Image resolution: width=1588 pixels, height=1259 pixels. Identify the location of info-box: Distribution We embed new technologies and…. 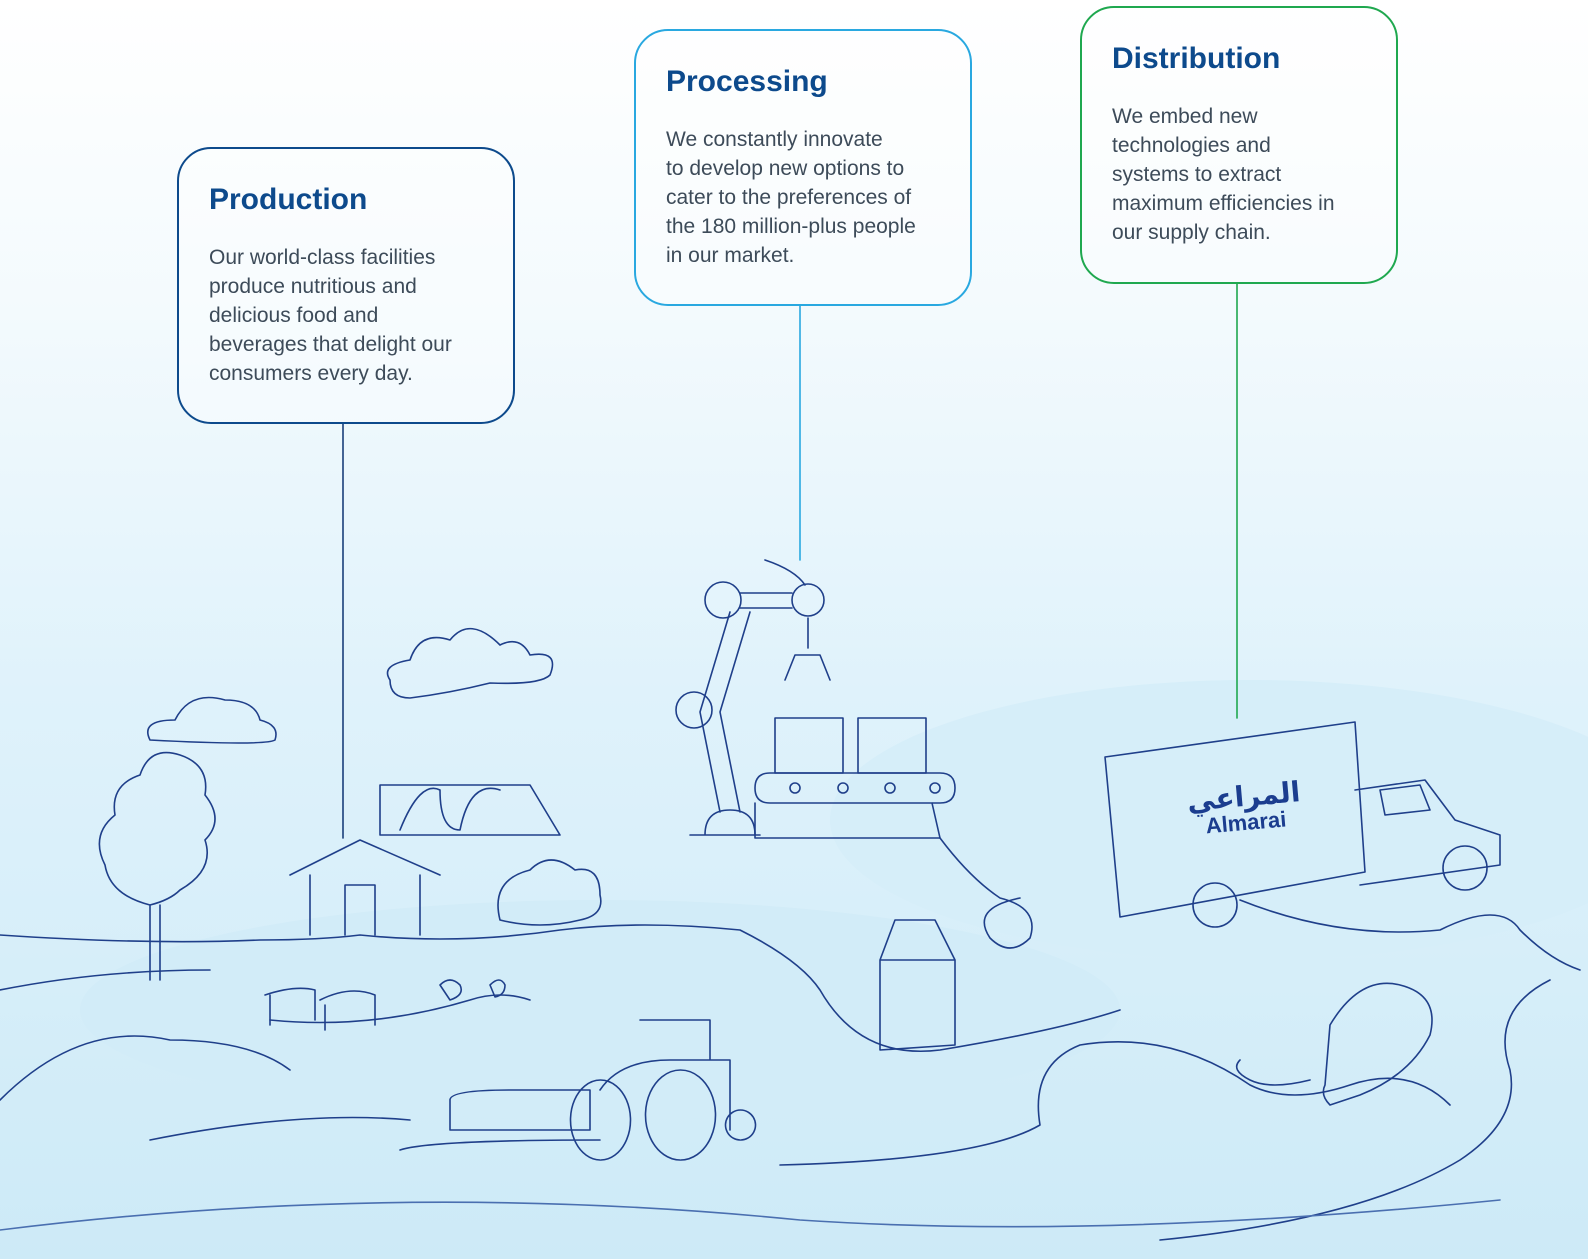
(1239, 145).